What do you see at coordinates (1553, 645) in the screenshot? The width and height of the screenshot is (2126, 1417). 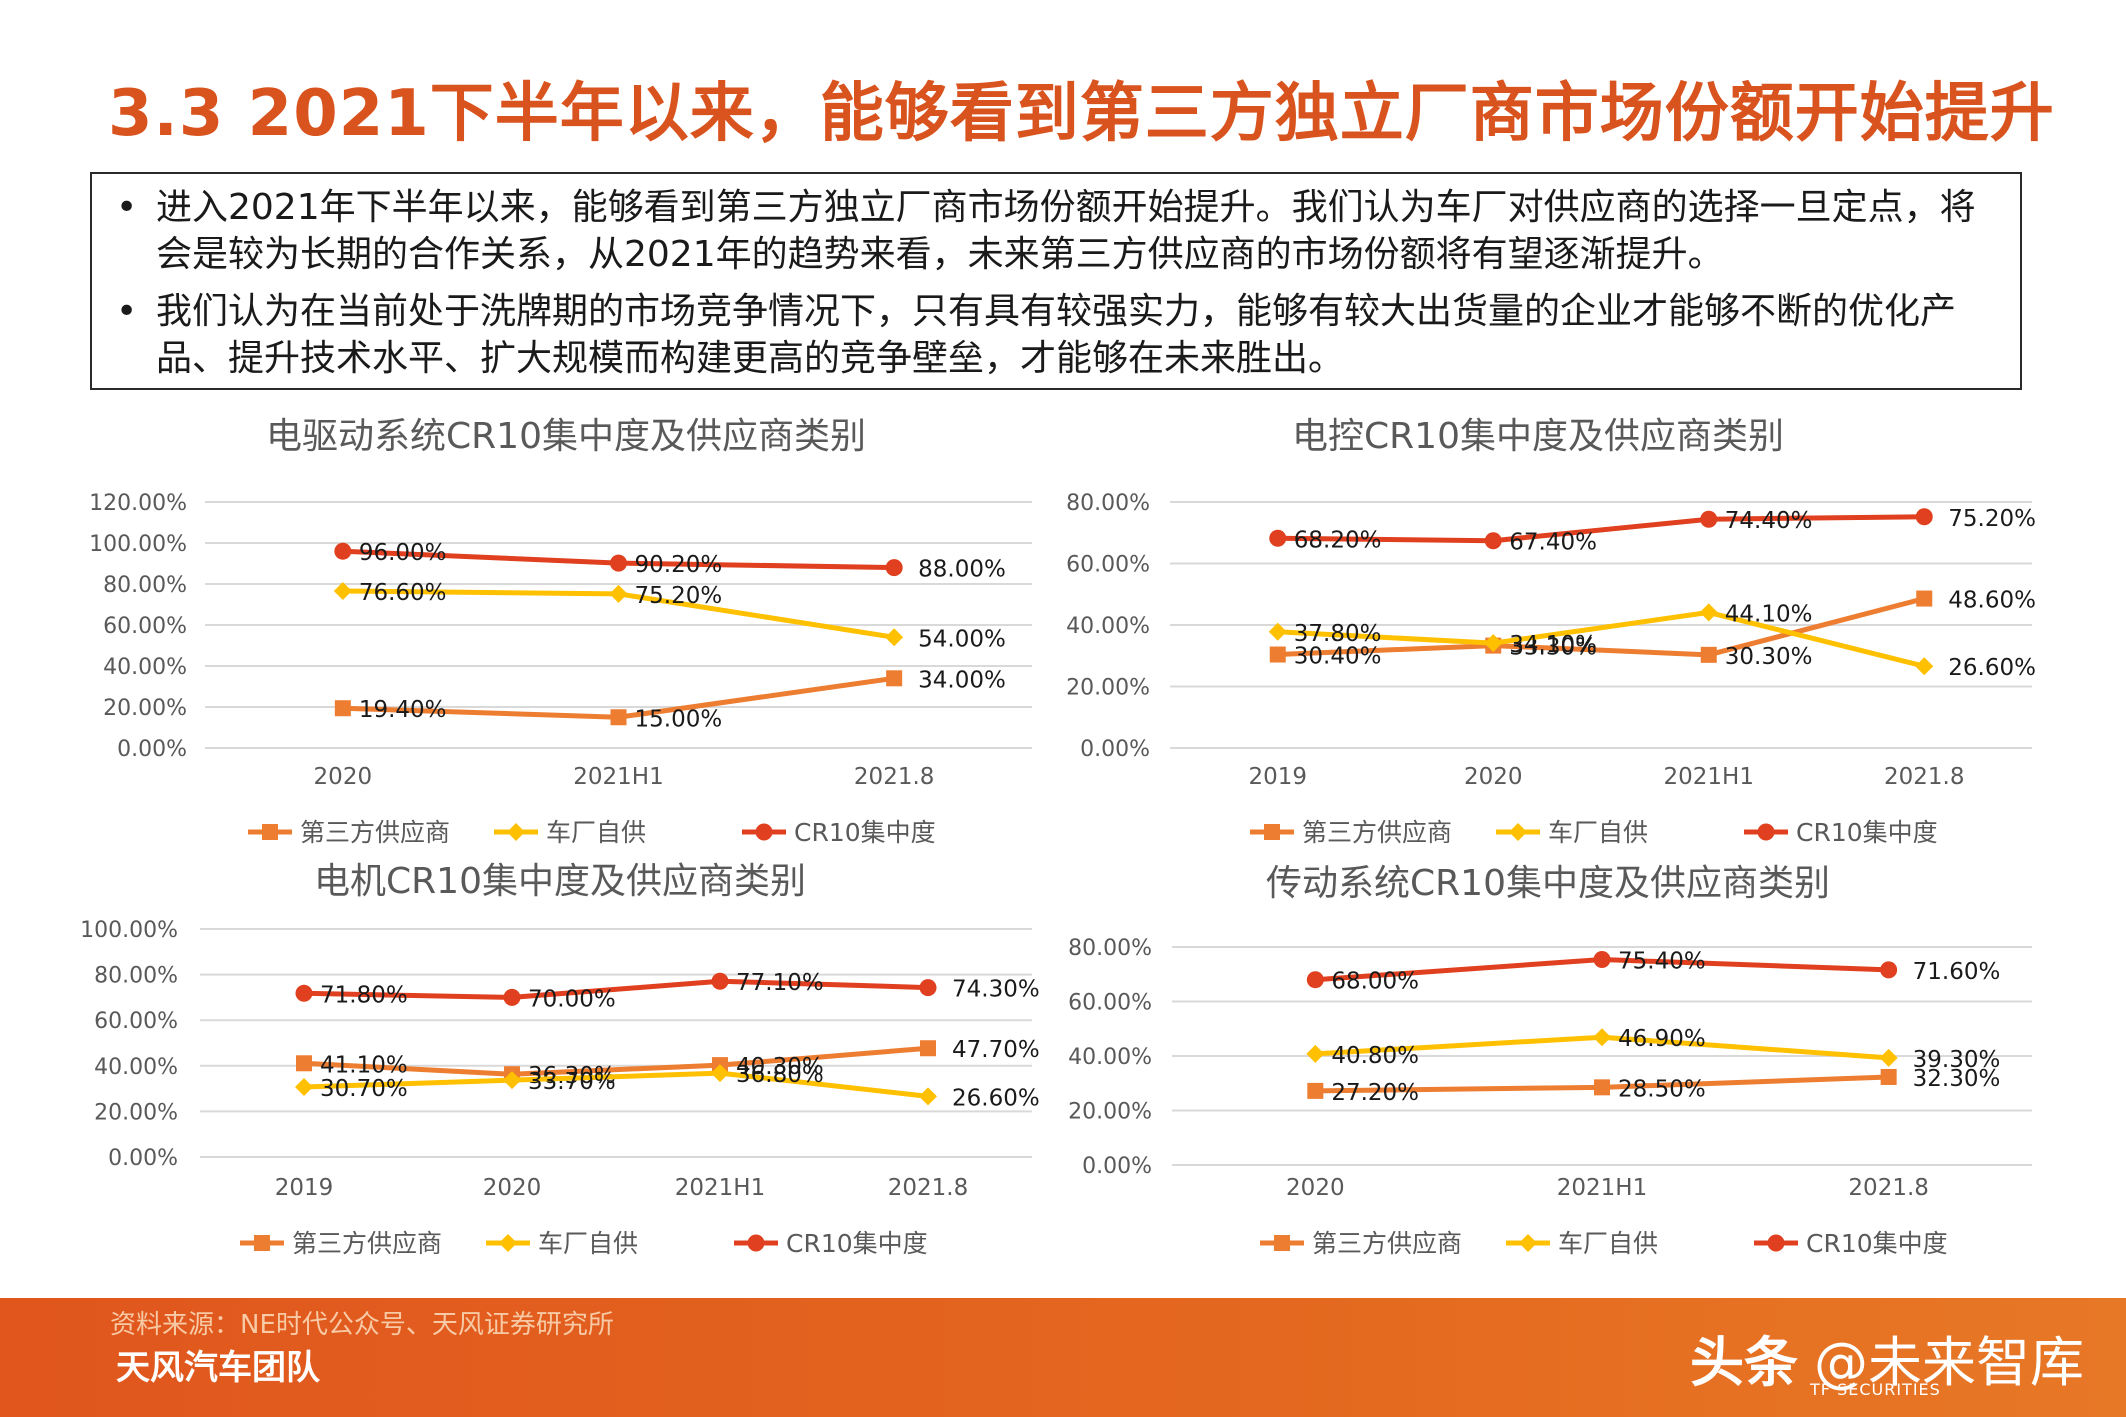 I see `data-label: 34.10%` at bounding box center [1553, 645].